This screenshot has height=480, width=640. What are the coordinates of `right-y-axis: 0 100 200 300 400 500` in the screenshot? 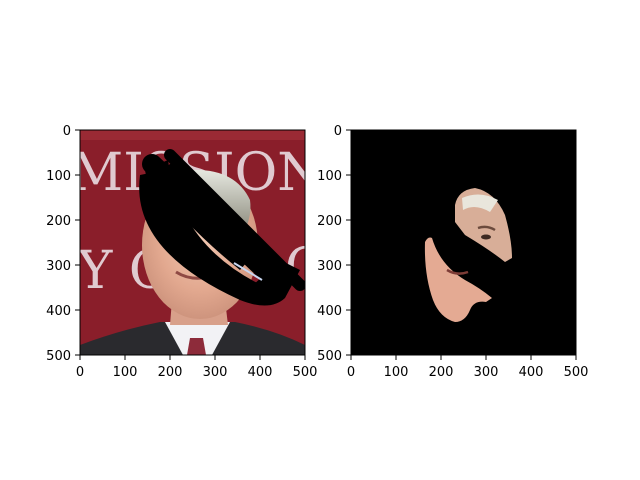 It's located at (334, 244).